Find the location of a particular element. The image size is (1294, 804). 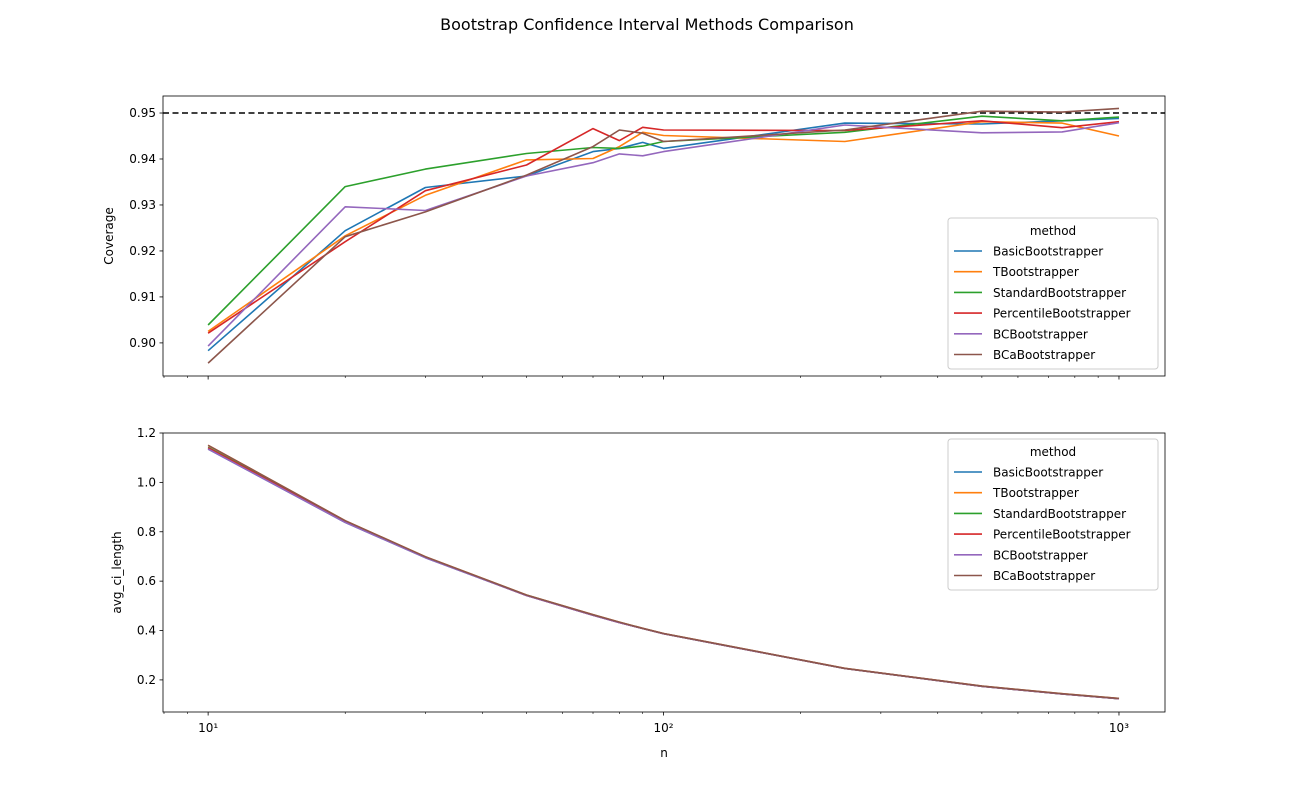

y-axis-label: Coverage is located at coordinates (109, 236).